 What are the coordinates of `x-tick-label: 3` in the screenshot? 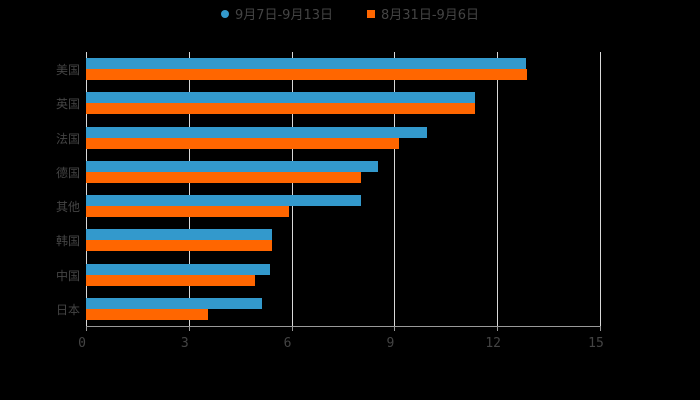 It's located at (184, 343).